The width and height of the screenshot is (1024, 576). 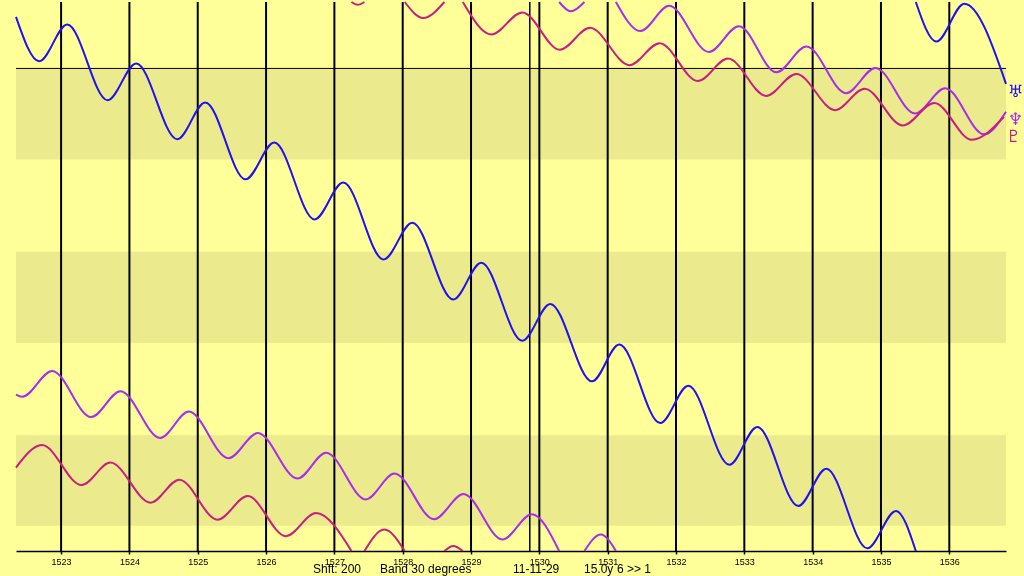 What do you see at coordinates (676, 561) in the screenshot?
I see `x-tick-label: 1532` at bounding box center [676, 561].